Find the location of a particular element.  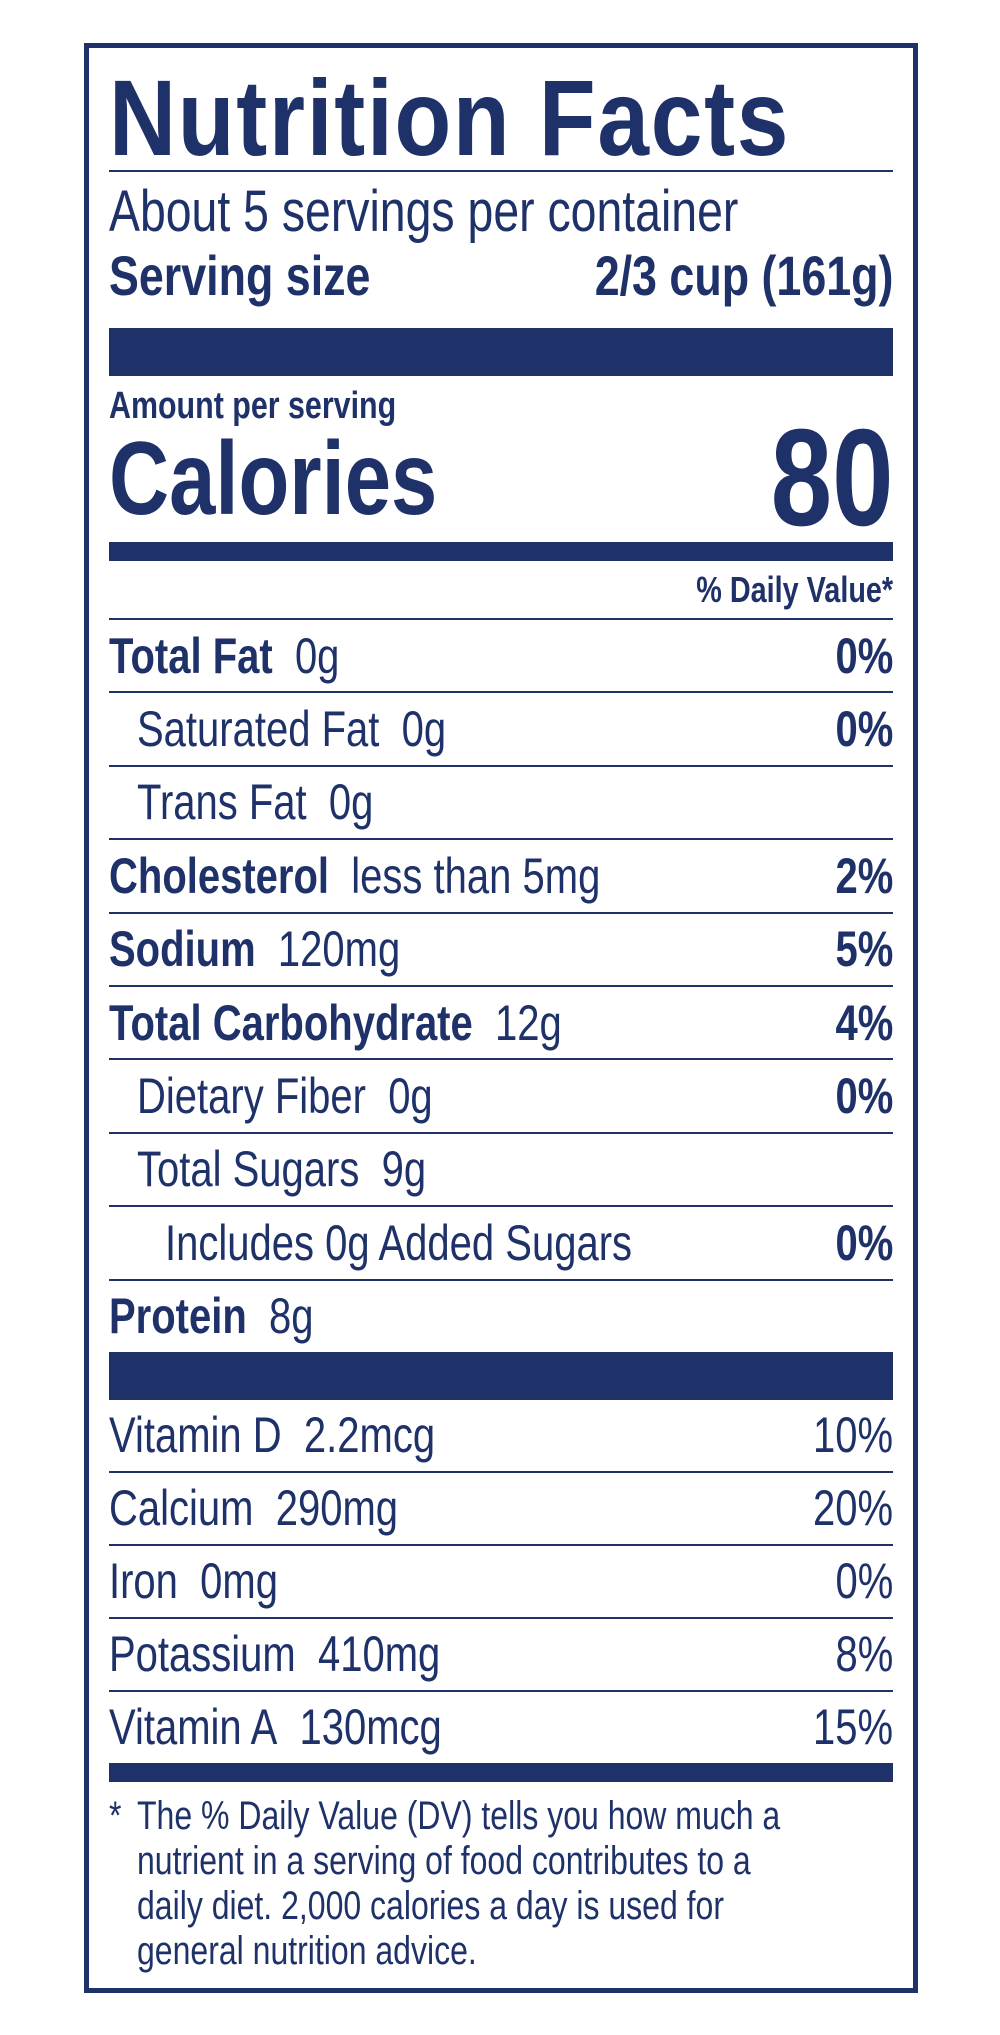

nutrient-name: Total Fat is located at coordinates (191, 655).